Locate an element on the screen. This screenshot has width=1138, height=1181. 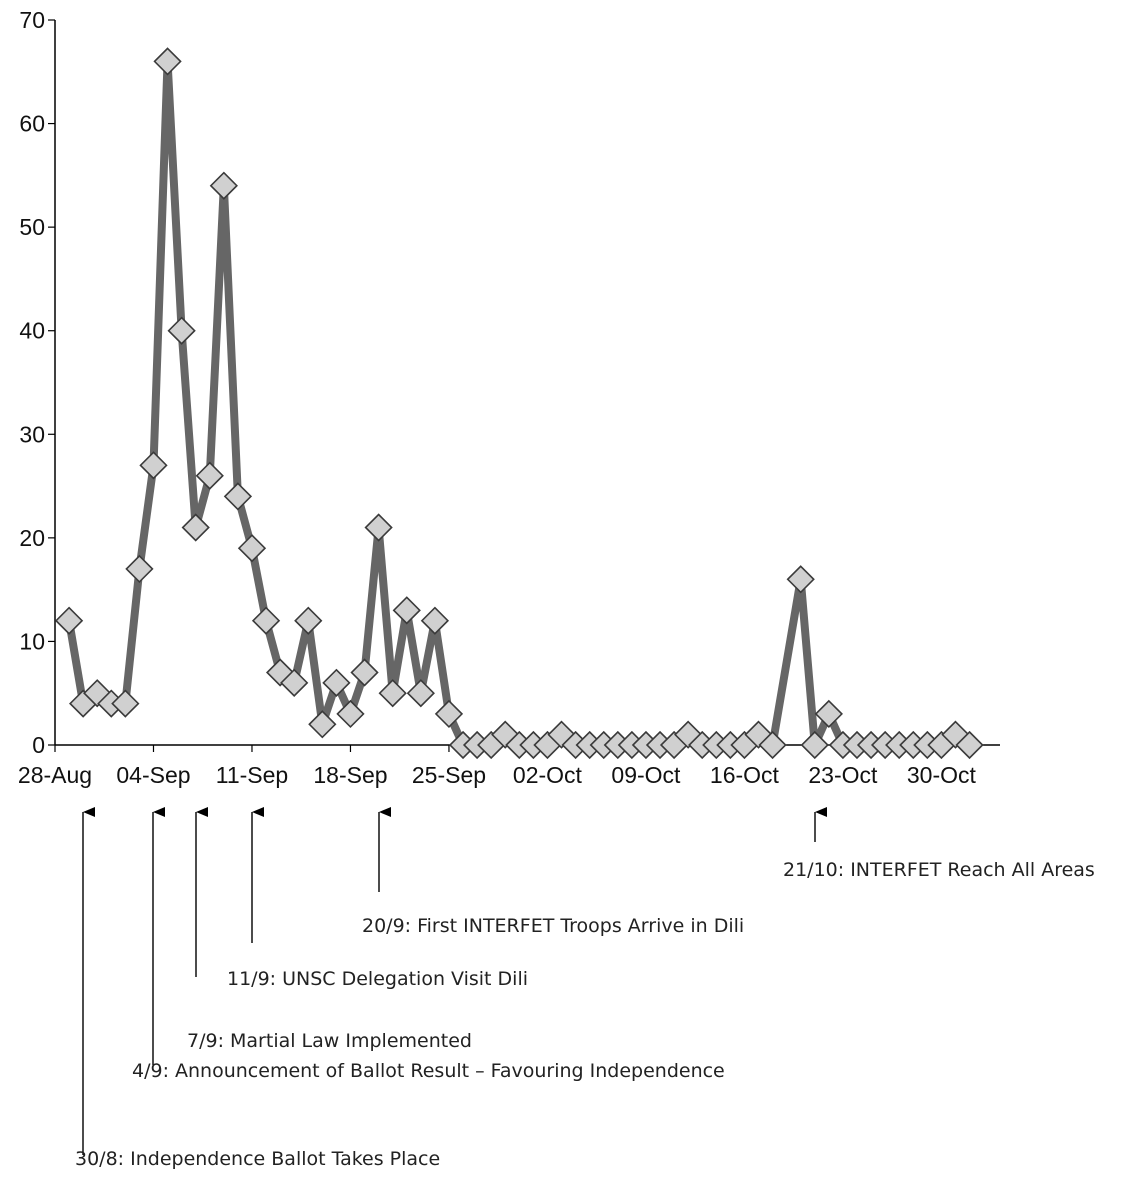
annotation-label: 7/9: Martial Law Implemented is located at coordinates (329, 1041).